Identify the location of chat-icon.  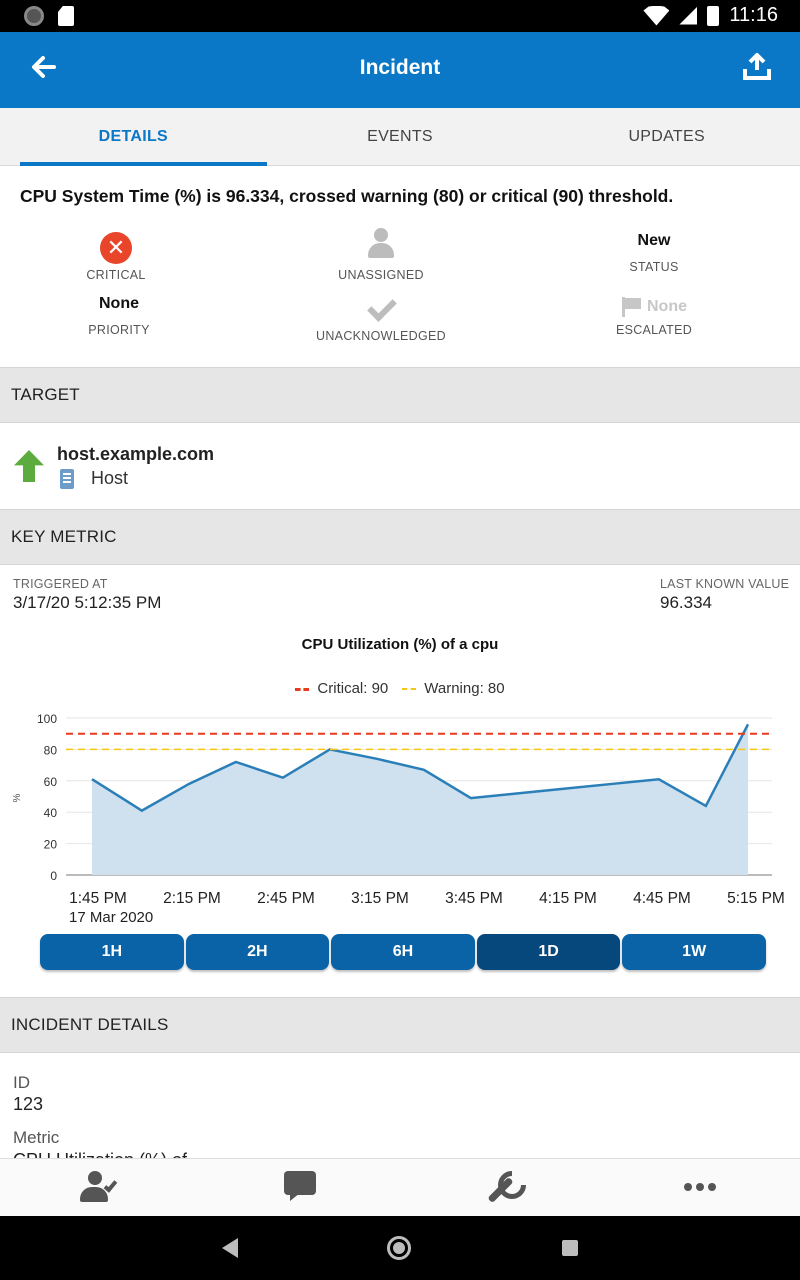
(300, 1186).